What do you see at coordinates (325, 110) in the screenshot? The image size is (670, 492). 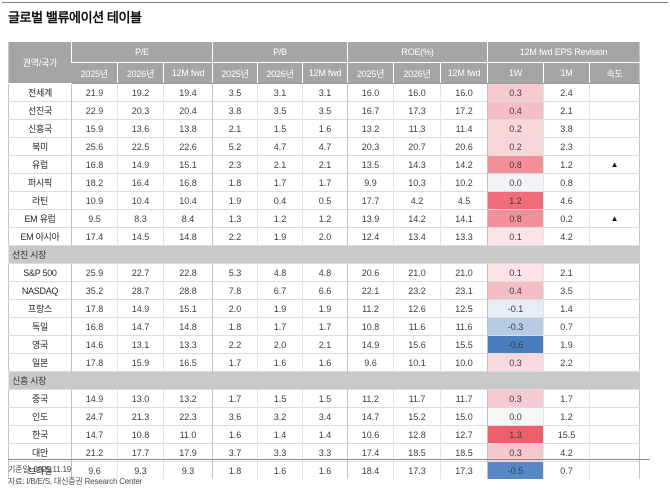 I see `cell-pb-12mfwd: 3.5` at bounding box center [325, 110].